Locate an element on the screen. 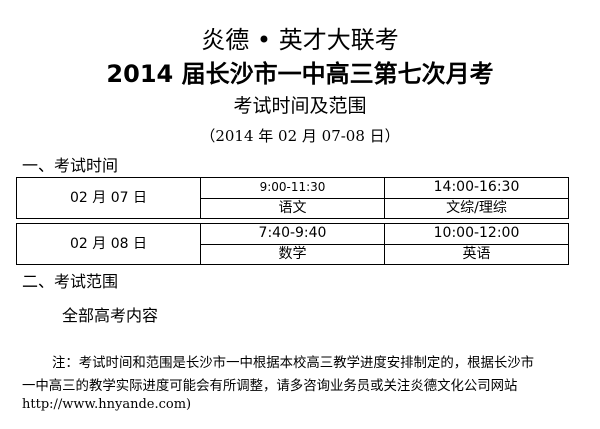  subject-cell: 英语 is located at coordinates (476, 254).